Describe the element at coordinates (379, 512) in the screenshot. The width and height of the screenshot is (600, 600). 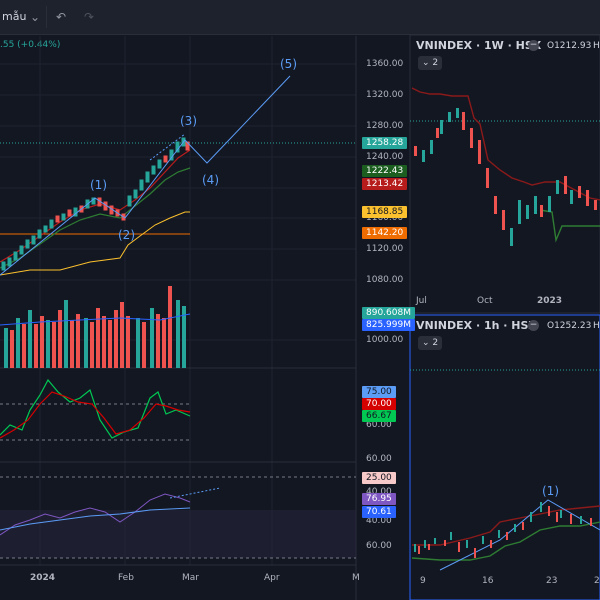
I see `rsi-ma-tag: 70.61` at that location.